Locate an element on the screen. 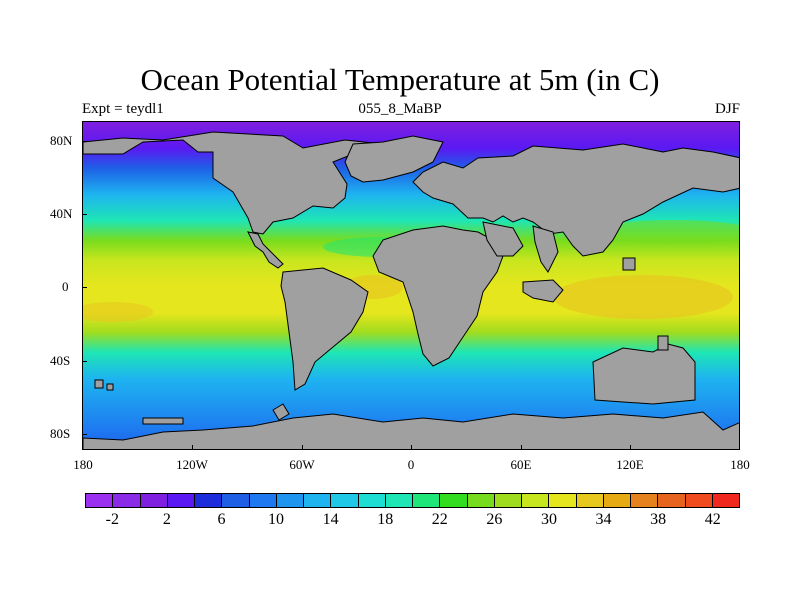 This screenshot has height=600, width=800. land-antarctica is located at coordinates (411, 430).